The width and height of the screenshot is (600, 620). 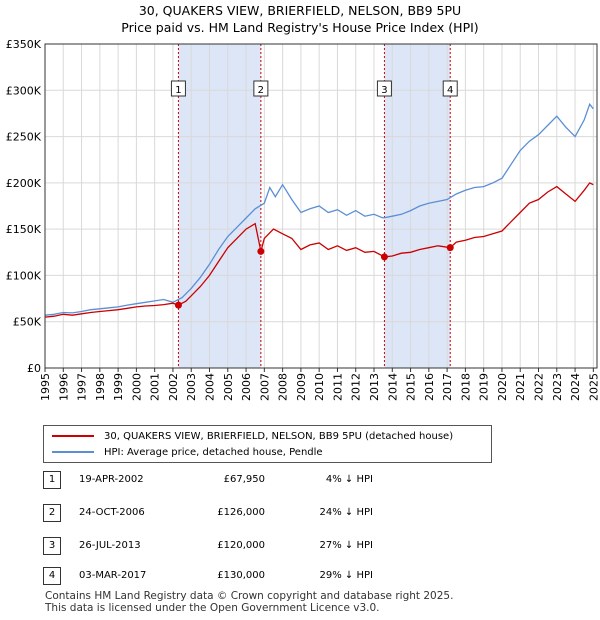 What do you see at coordinates (52, 576) in the screenshot?
I see `sale-number-badge: 4` at bounding box center [52, 576].